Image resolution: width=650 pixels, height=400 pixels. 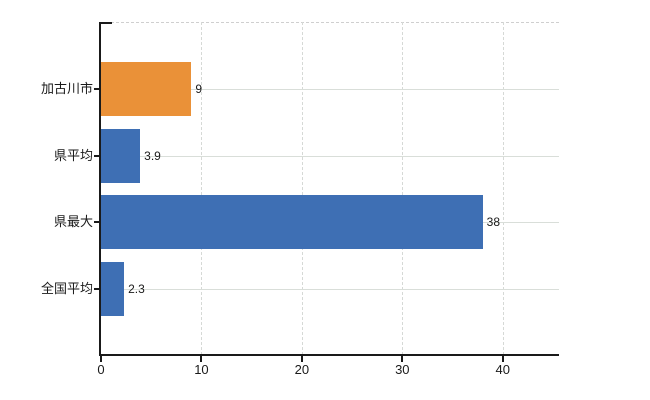 What do you see at coordinates (502, 369) in the screenshot?
I see `x-tick-label: 40` at bounding box center [502, 369].